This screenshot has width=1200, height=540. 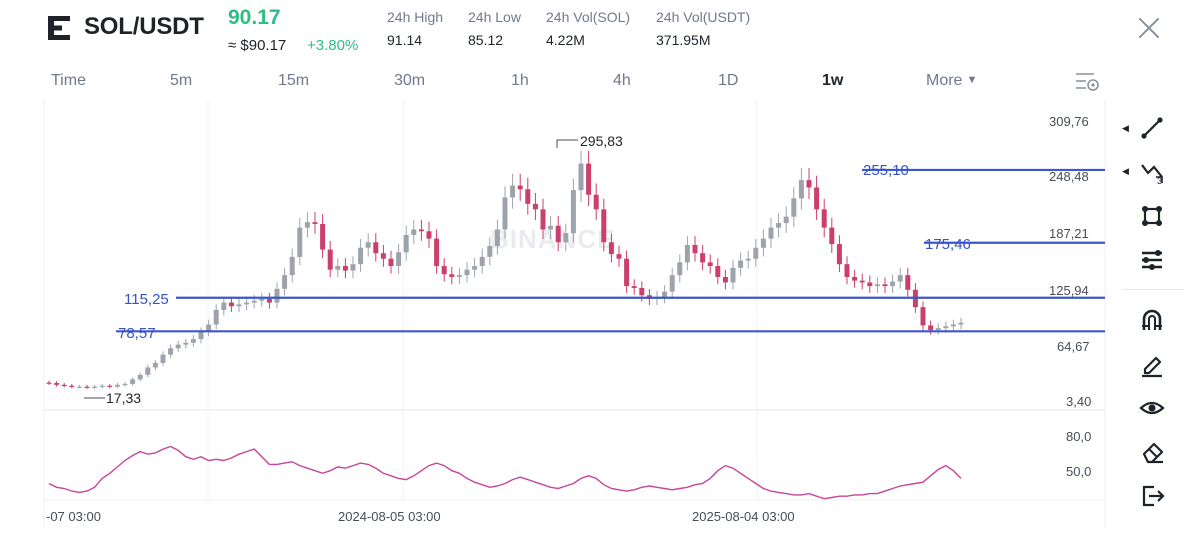 I want to click on eye-icon, so click(x=1152, y=408).